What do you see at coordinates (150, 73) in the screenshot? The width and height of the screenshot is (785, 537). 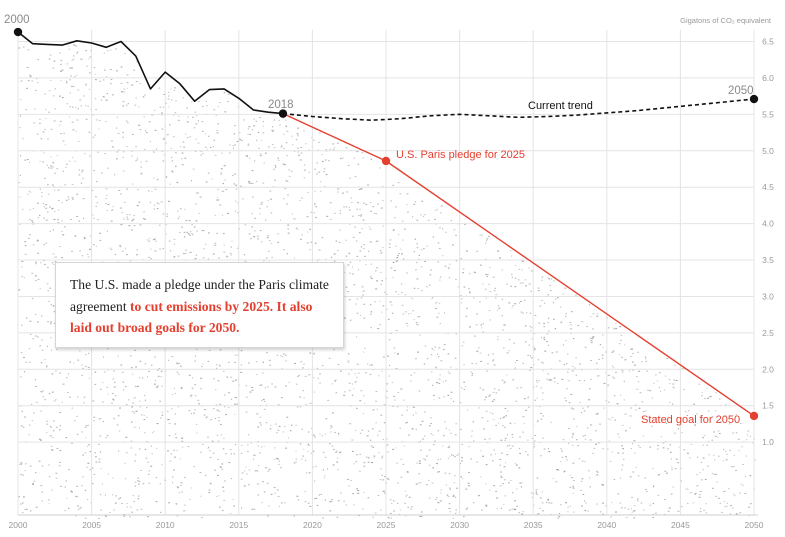 I see `series-line-historical` at bounding box center [150, 73].